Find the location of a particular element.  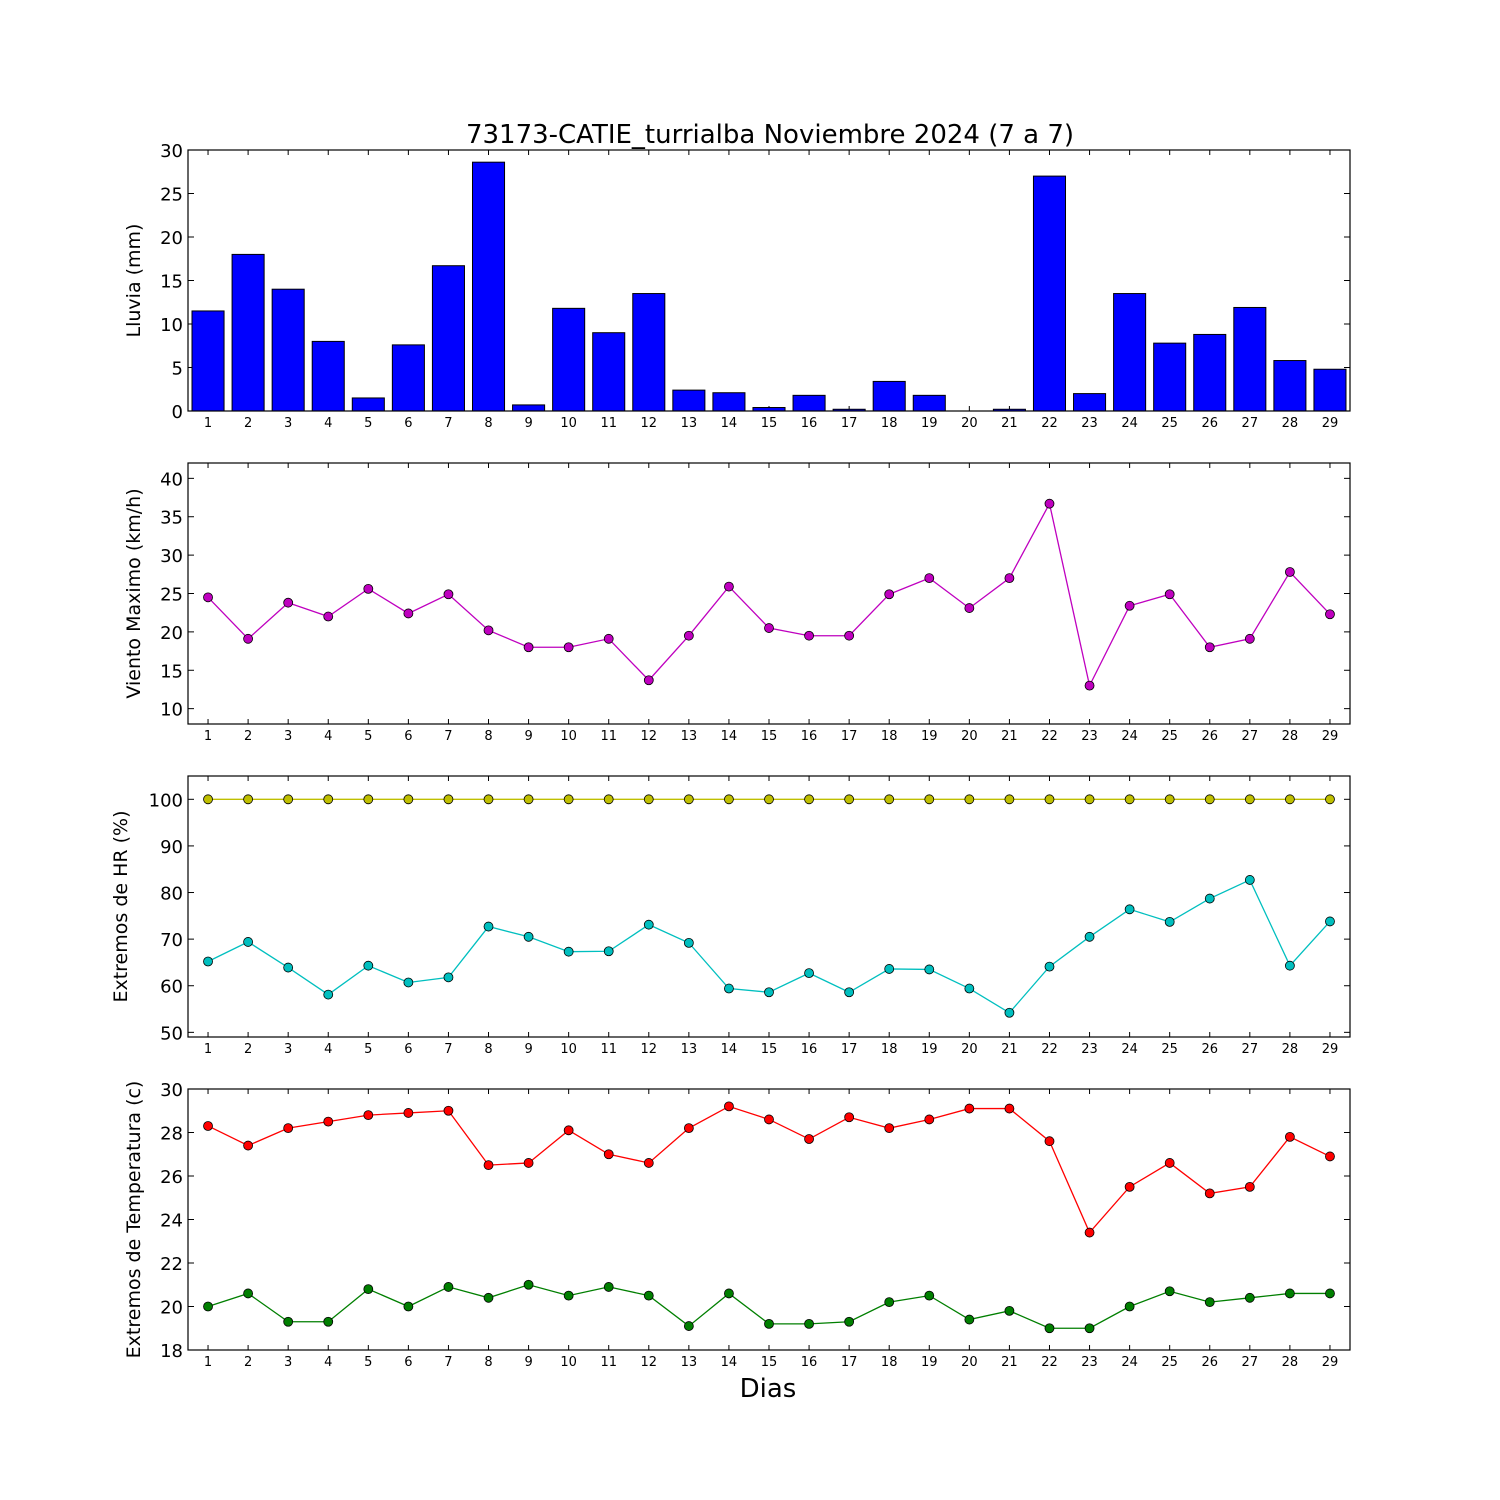

x-tick-label: 8 is located at coordinates (488, 1049).